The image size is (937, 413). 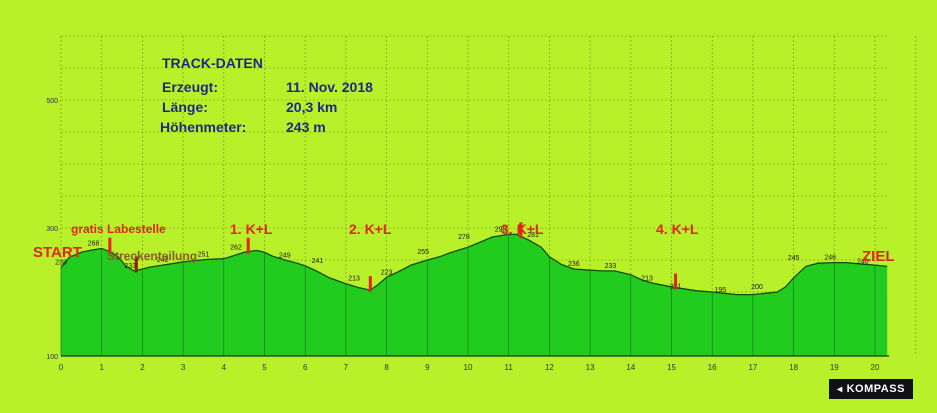 What do you see at coordinates (501, 229) in the screenshot?
I see `elevation-point-label: 290` at bounding box center [501, 229].